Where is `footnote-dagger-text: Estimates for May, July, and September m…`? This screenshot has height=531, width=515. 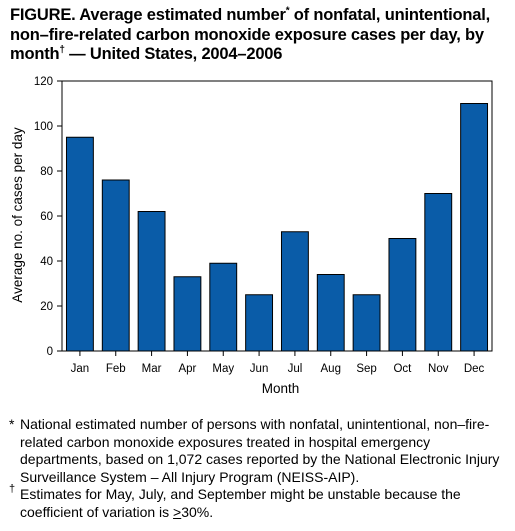
footnote-dagger-text: Estimates for May, July, and September m… is located at coordinates (240, 503).